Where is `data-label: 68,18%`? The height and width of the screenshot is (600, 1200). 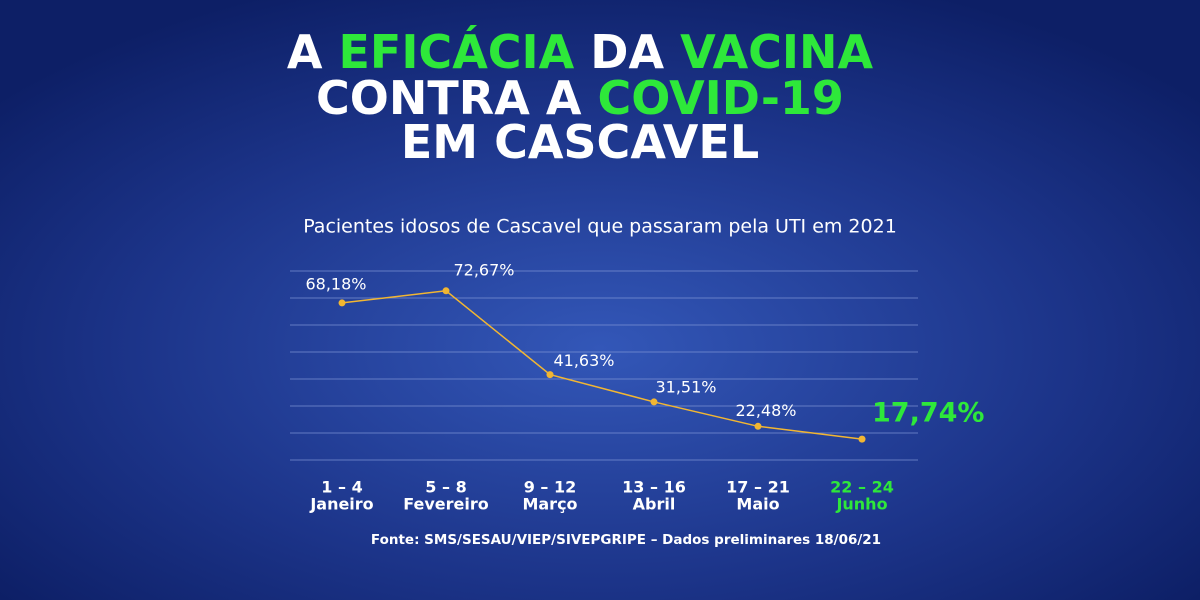 data-label: 68,18% is located at coordinates (335, 283).